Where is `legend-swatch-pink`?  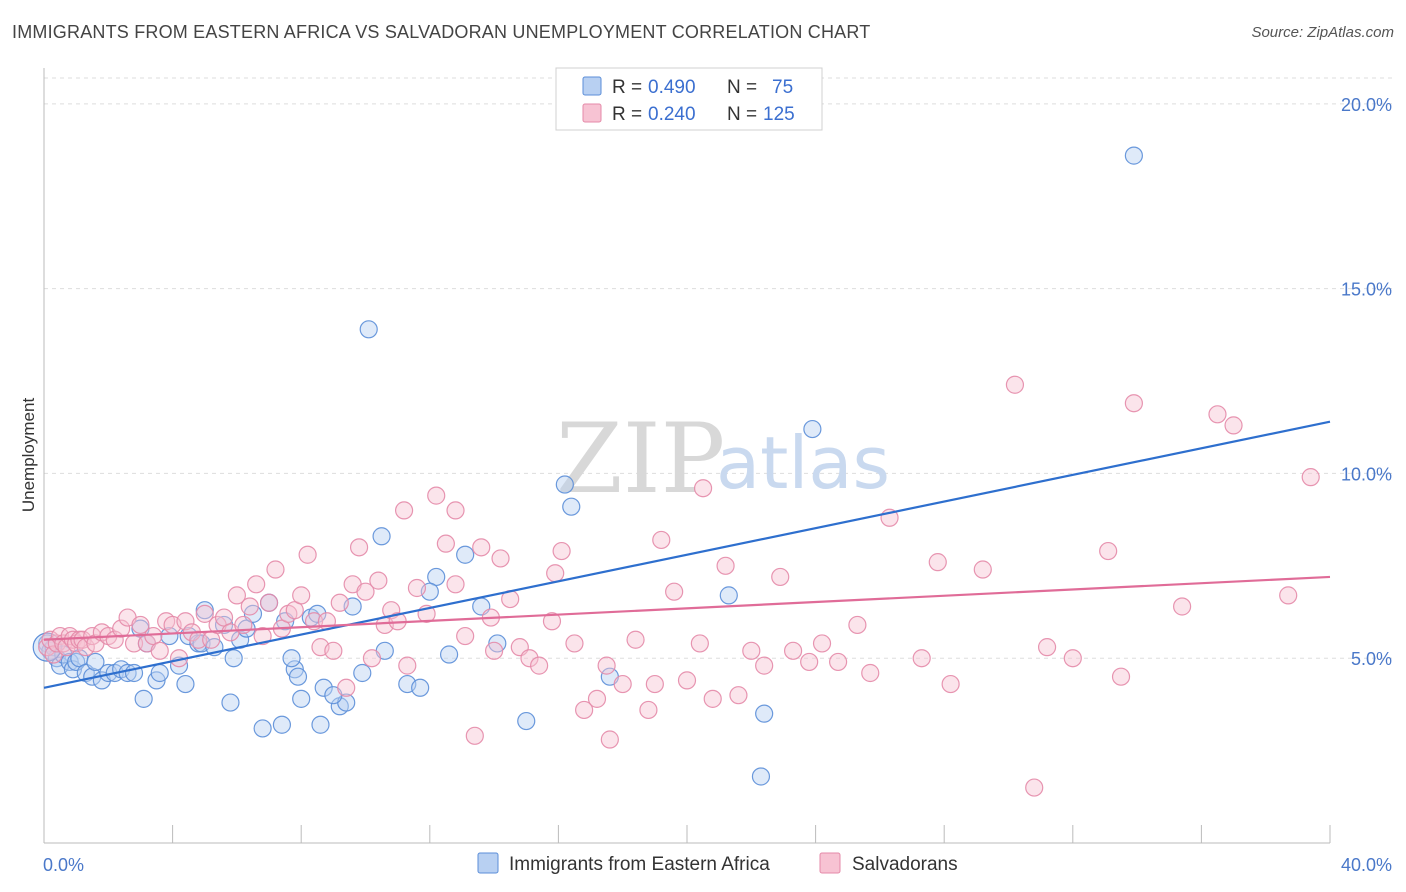 legend-swatch-pink is located at coordinates (592, 113).